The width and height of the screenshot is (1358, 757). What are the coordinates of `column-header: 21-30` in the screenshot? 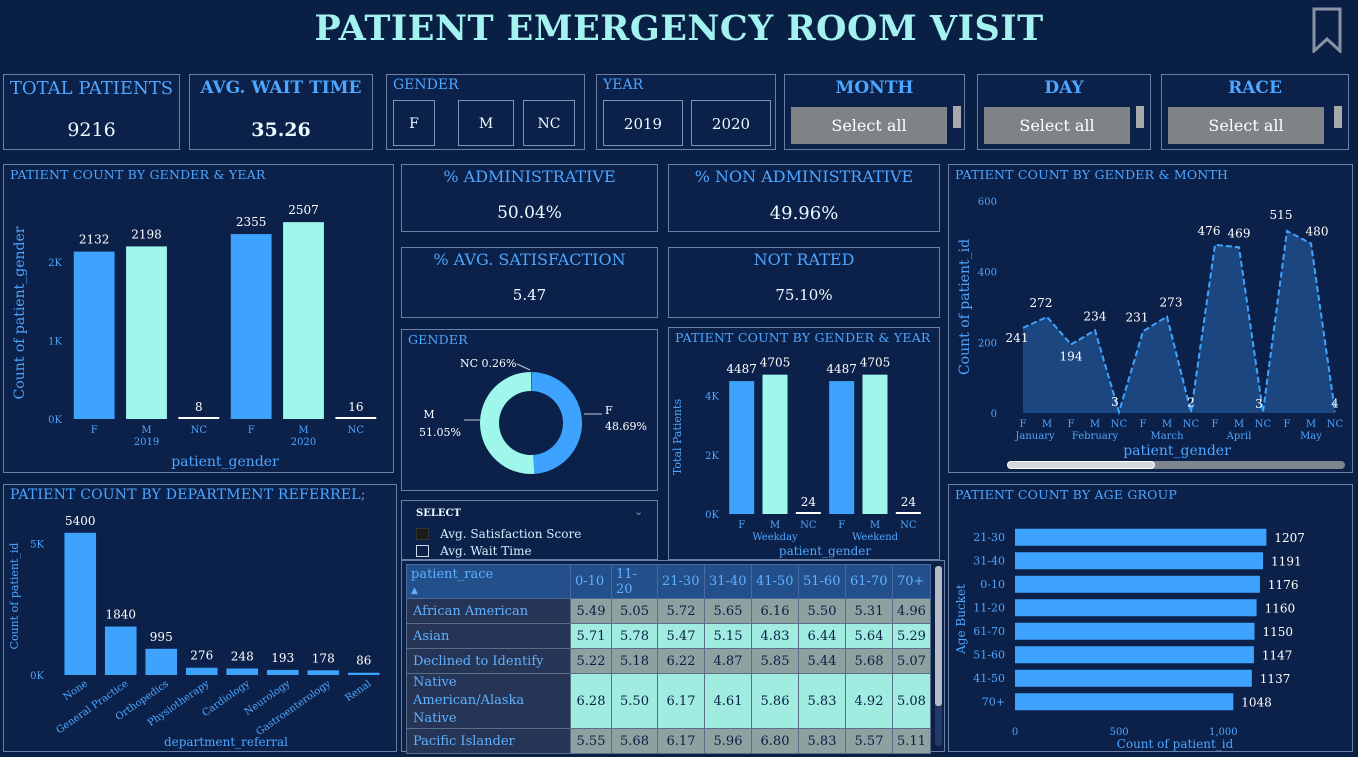 It's located at (681, 581).